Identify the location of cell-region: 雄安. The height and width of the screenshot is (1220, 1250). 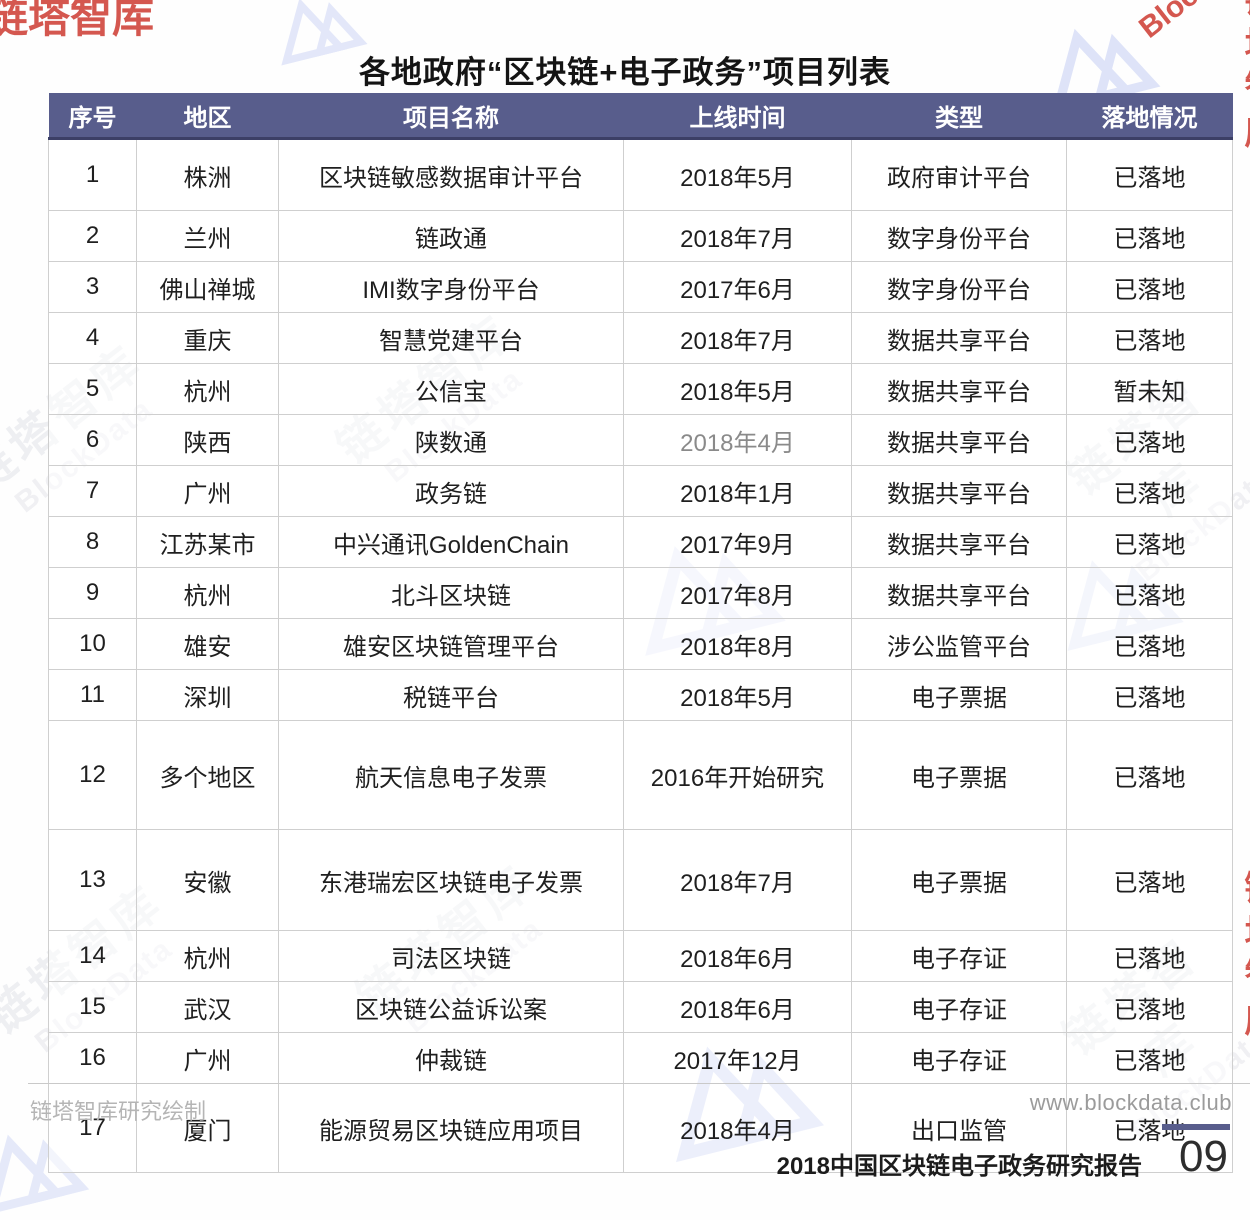
(207, 644).